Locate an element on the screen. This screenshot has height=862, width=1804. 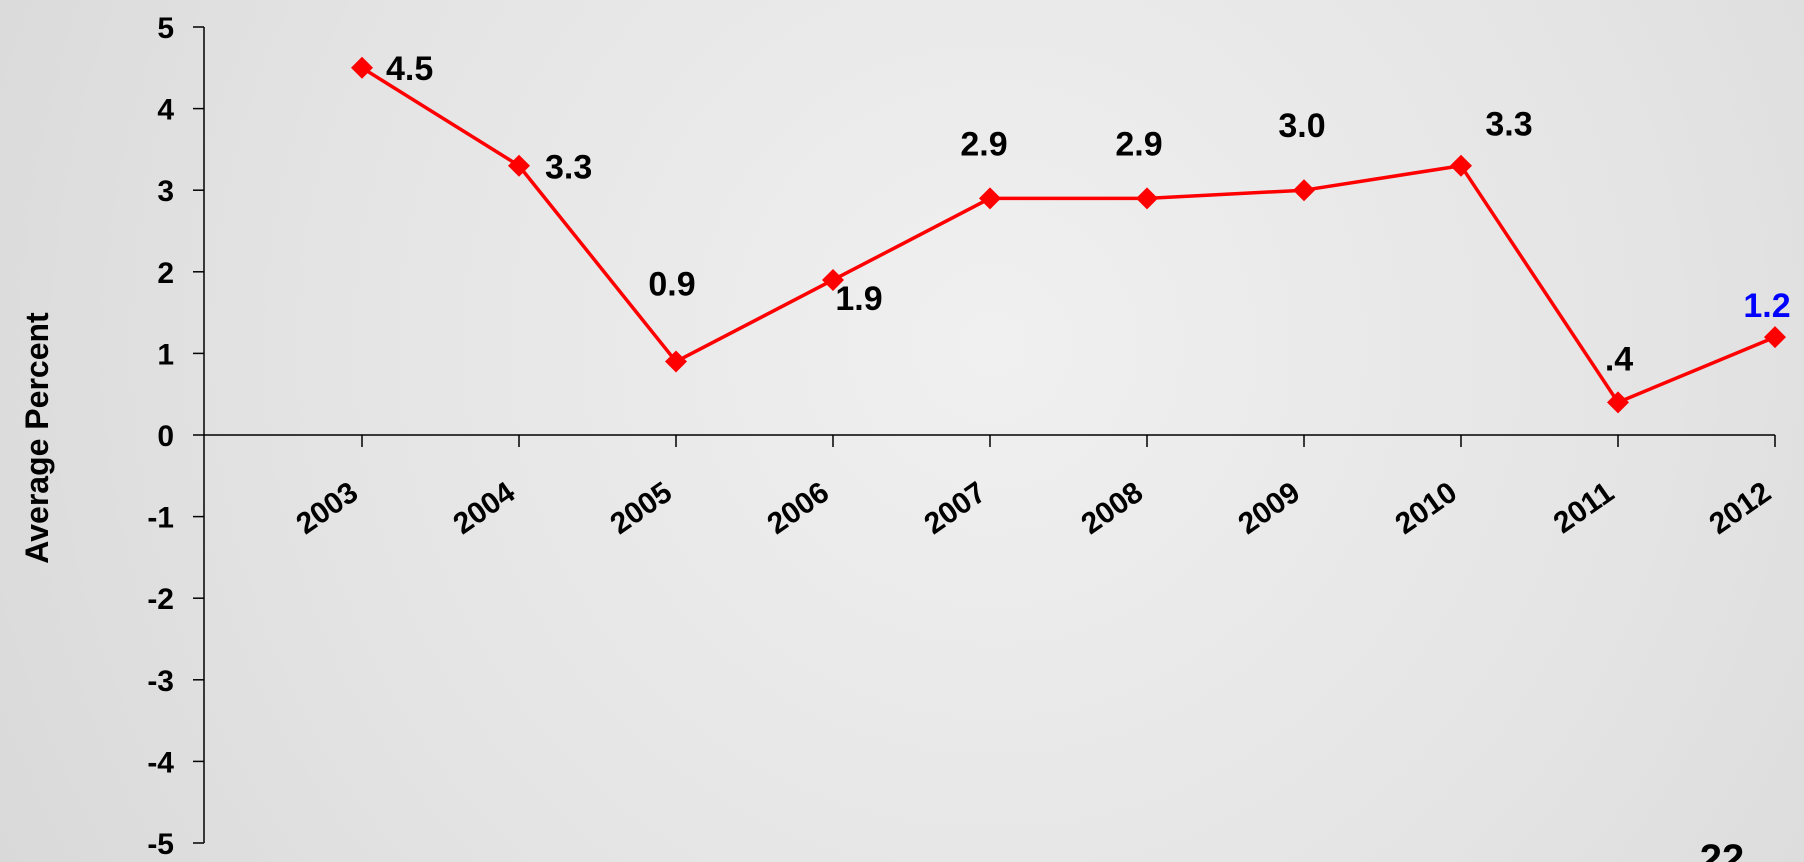
data-label: 1.2 is located at coordinates (1766, 306).